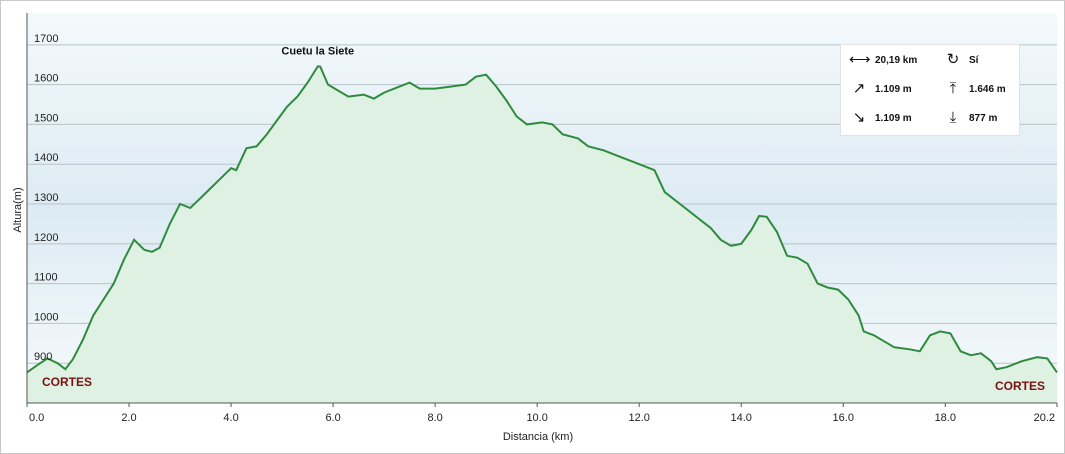 This screenshot has height=454, width=1065. Describe the element at coordinates (18, 209) in the screenshot. I see `y-axis-label: Altura(m)` at that location.